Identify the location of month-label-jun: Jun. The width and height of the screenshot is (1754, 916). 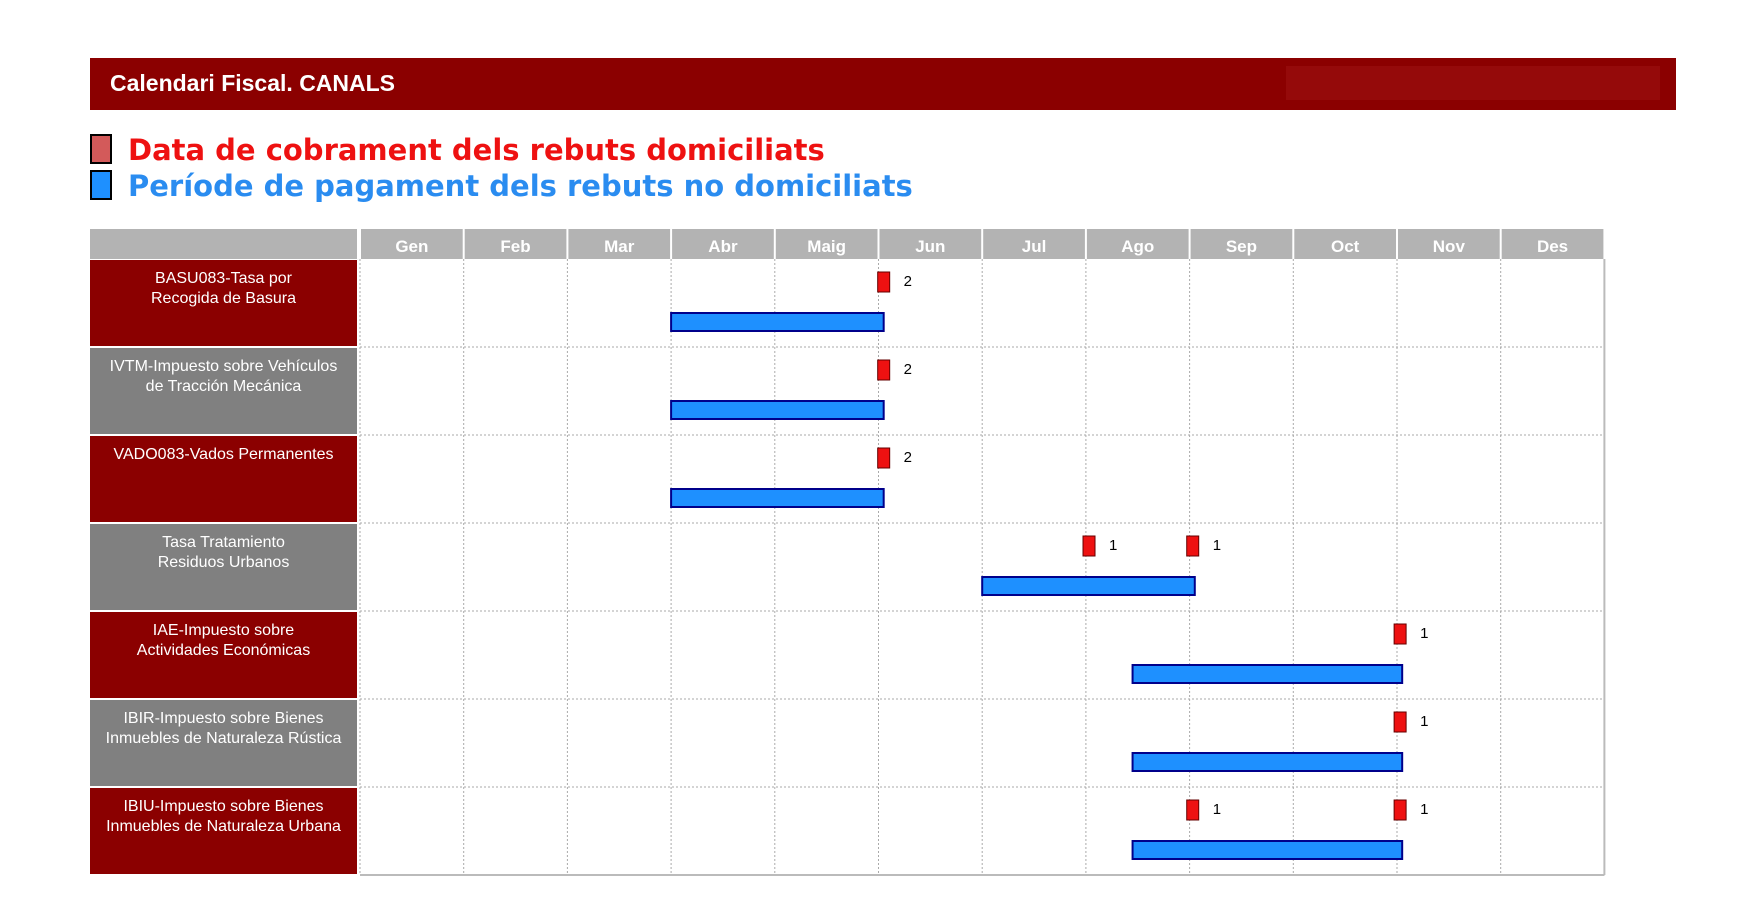
(930, 246).